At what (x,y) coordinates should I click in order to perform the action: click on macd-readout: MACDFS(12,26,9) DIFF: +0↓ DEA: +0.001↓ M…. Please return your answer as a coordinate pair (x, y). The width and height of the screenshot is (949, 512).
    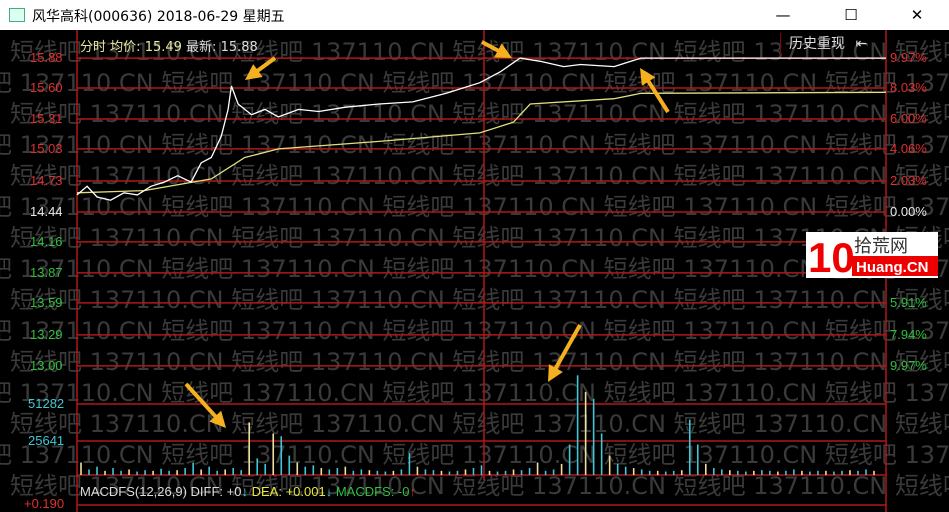
    Looking at the image, I should click on (248, 491).